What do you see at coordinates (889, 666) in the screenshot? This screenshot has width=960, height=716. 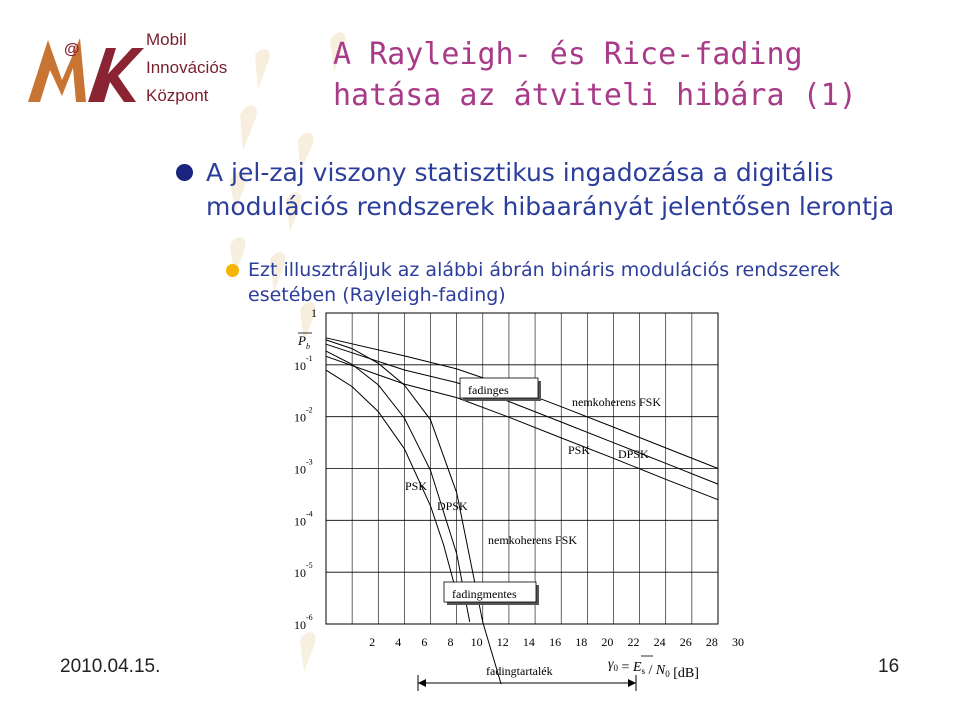 I see `page-number: 16` at bounding box center [889, 666].